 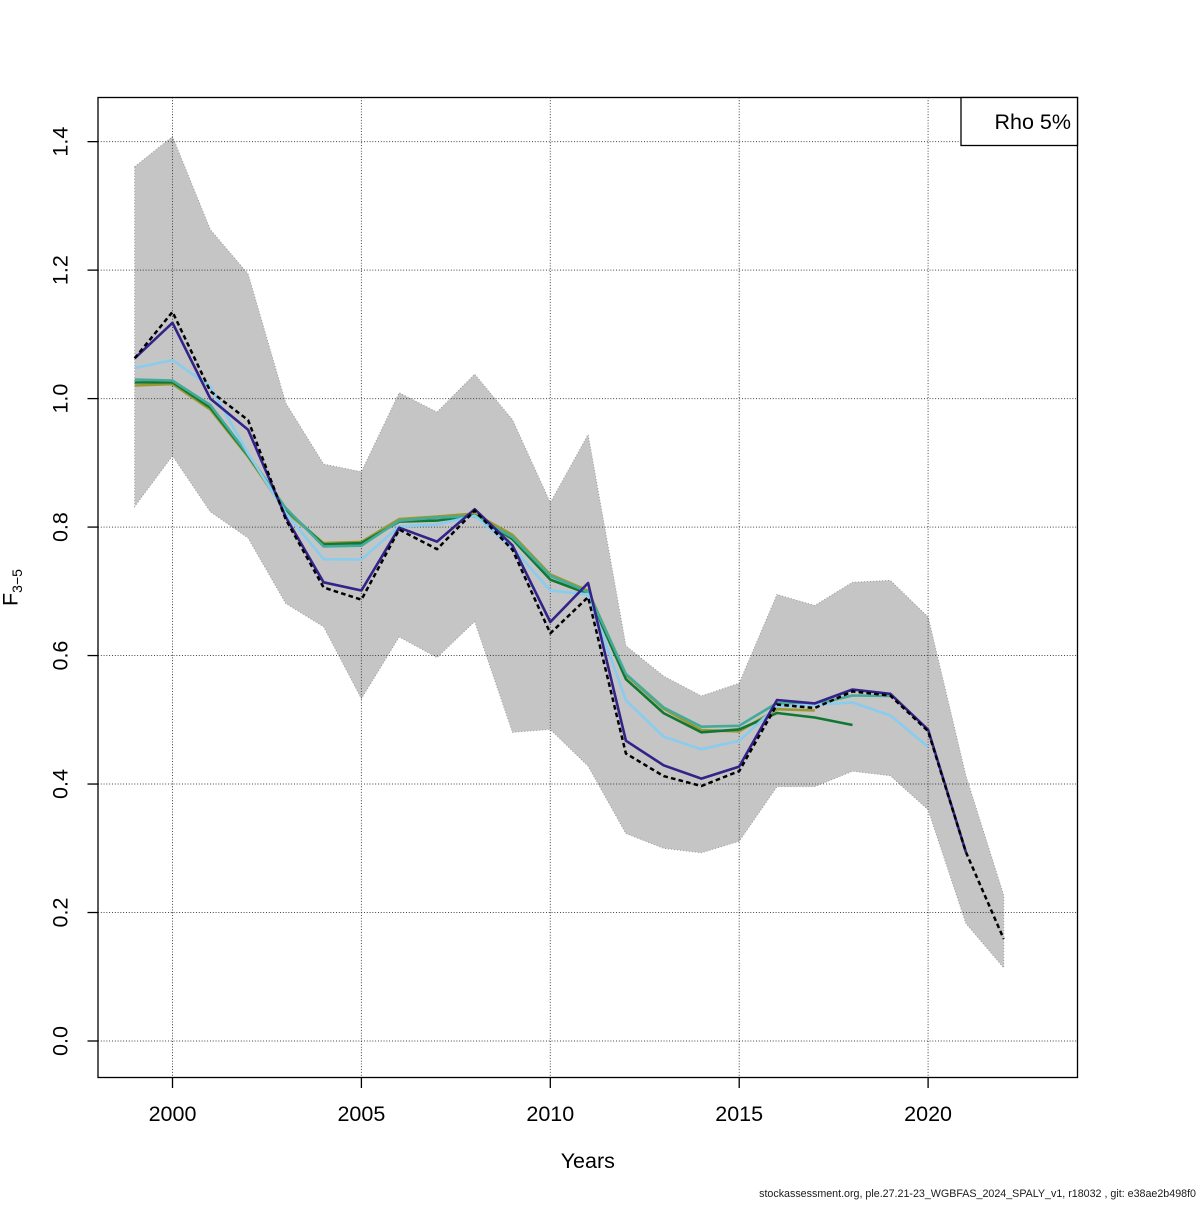 I want to click on svg-text: 1.2, so click(x=61, y=270).